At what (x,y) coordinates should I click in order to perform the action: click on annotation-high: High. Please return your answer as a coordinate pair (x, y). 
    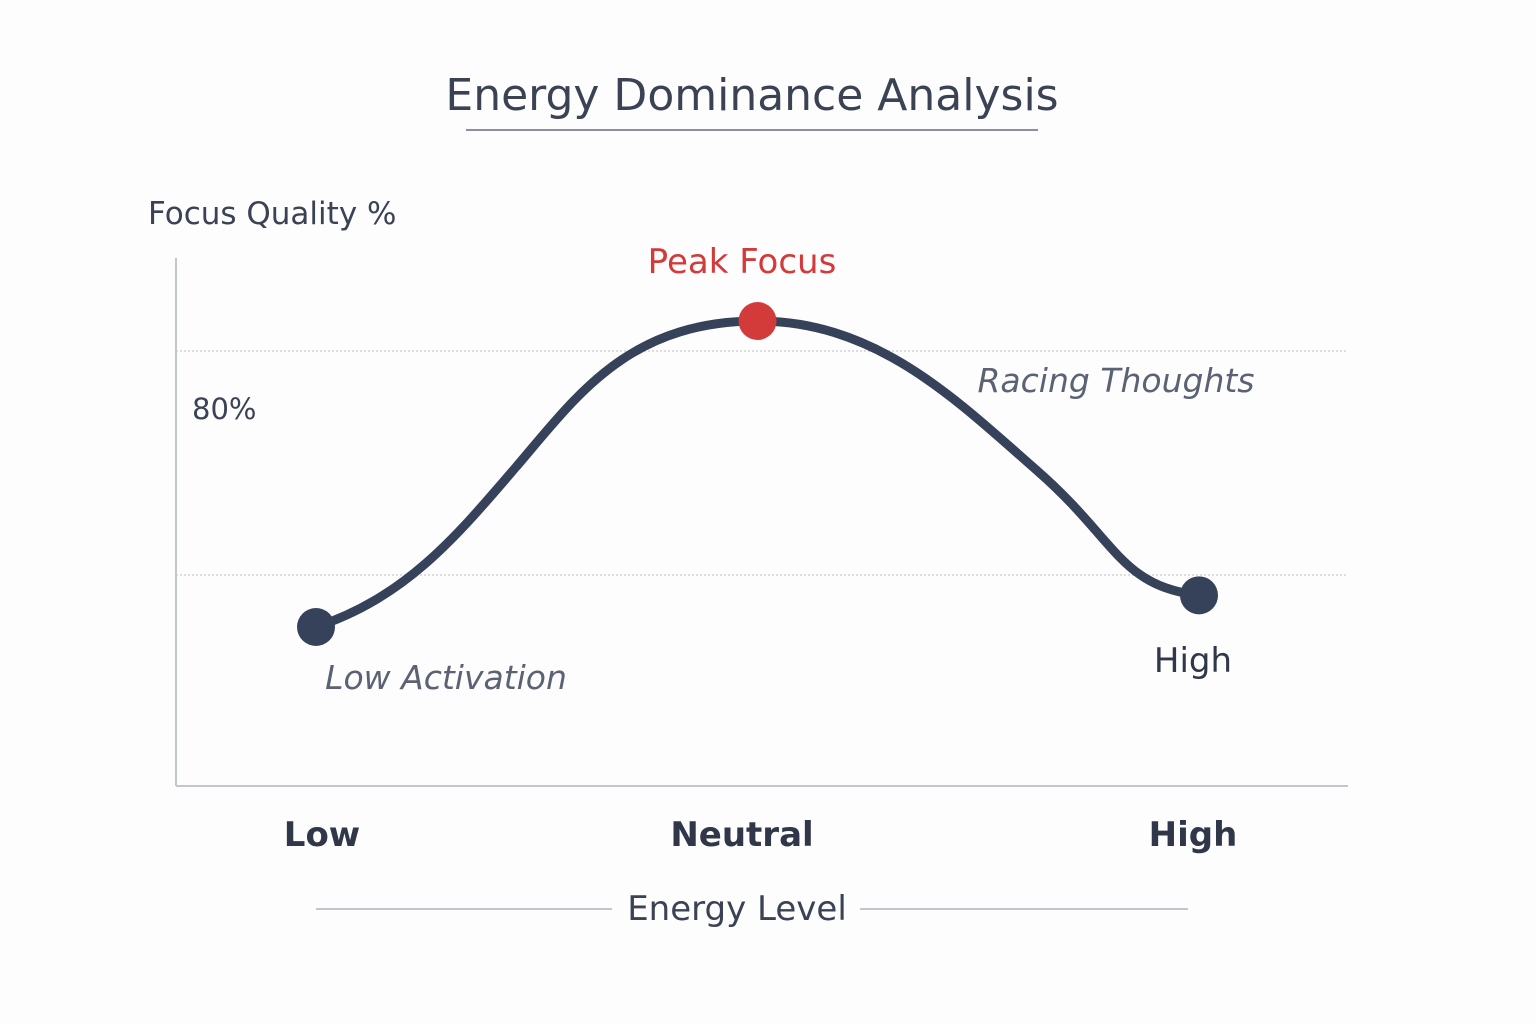
    Looking at the image, I should click on (1193, 661).